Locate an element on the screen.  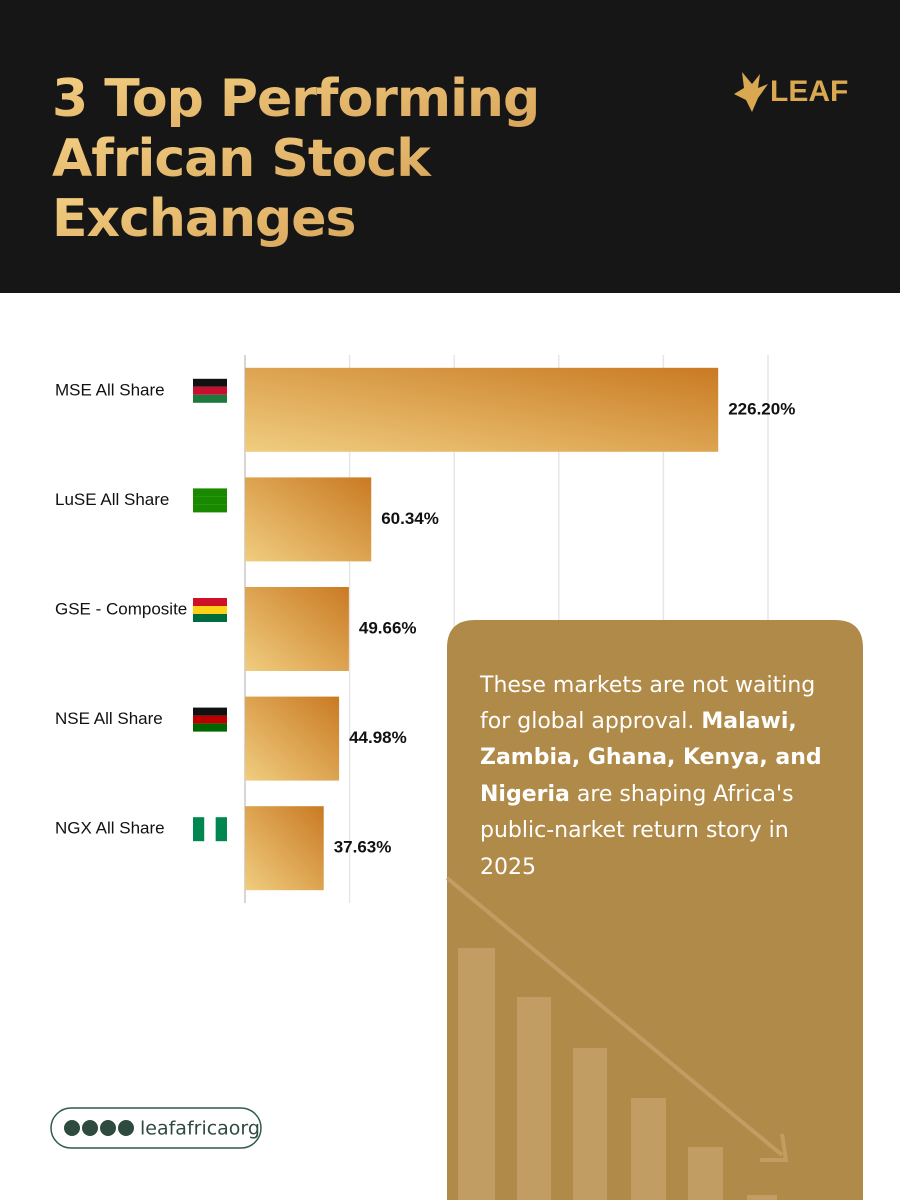
logo-text: LEAF is located at coordinates (809, 91).